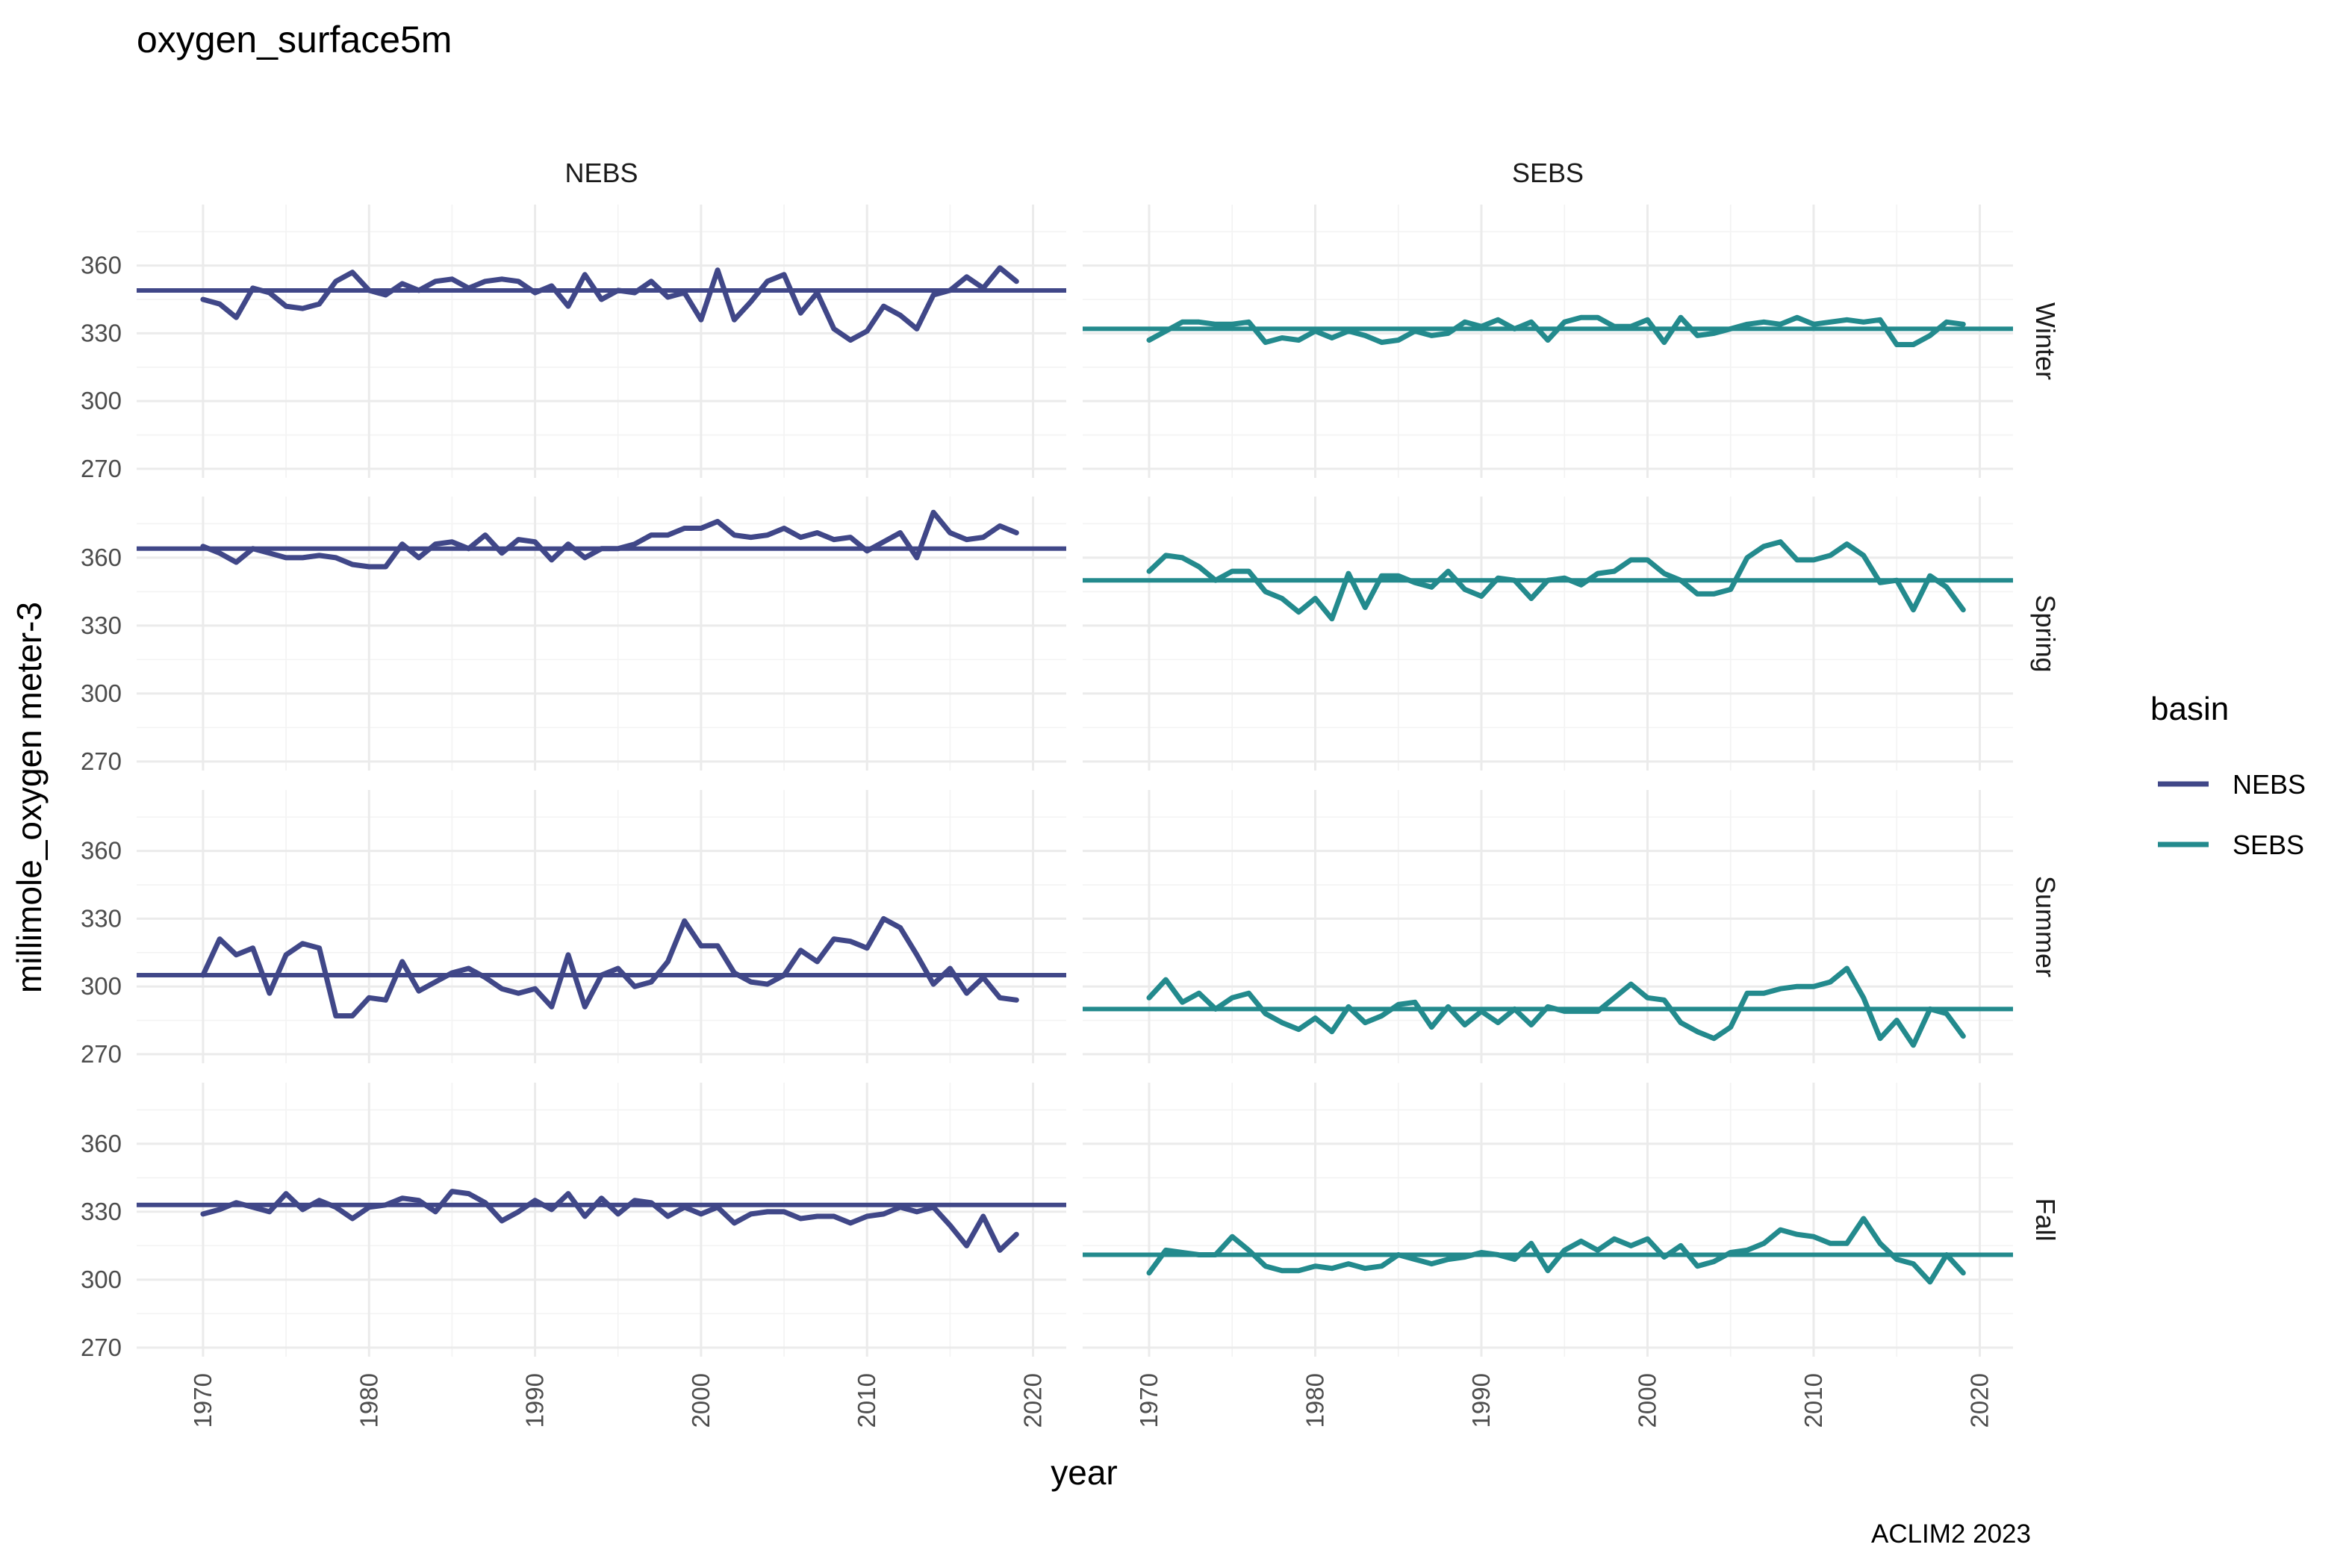  What do you see at coordinates (601, 173) in the screenshot?
I see `facet-column-label-nebs: NEBS` at bounding box center [601, 173].